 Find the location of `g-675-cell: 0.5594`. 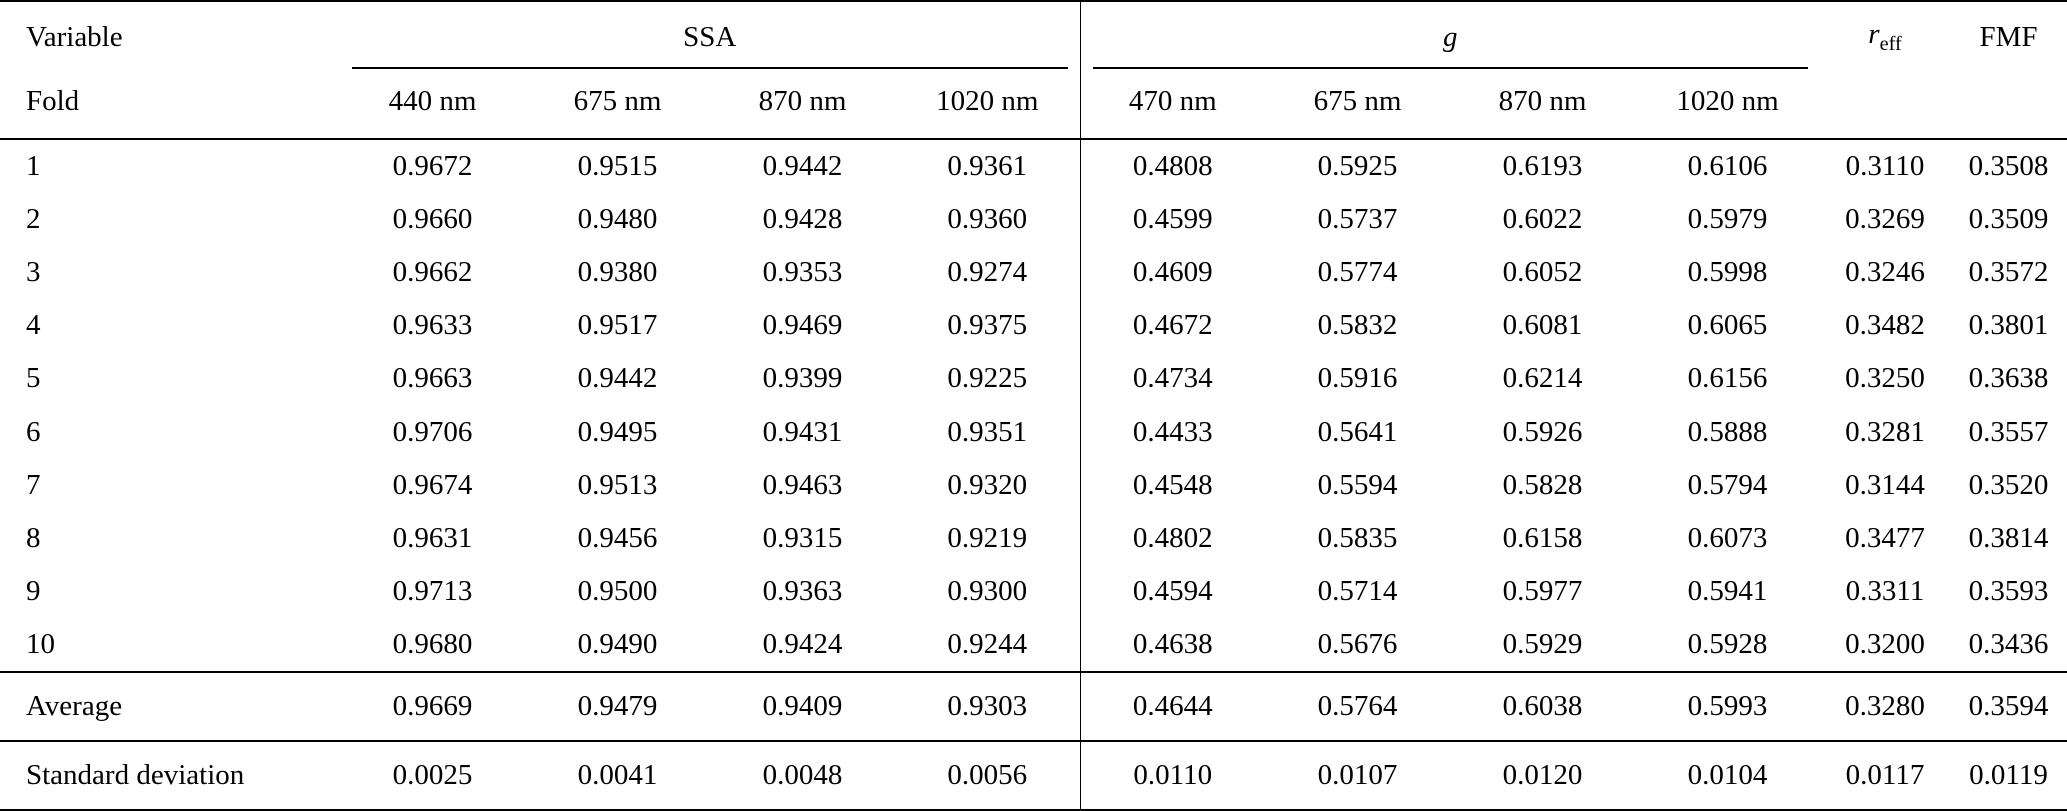

g-675-cell: 0.5594 is located at coordinates (1357, 484).